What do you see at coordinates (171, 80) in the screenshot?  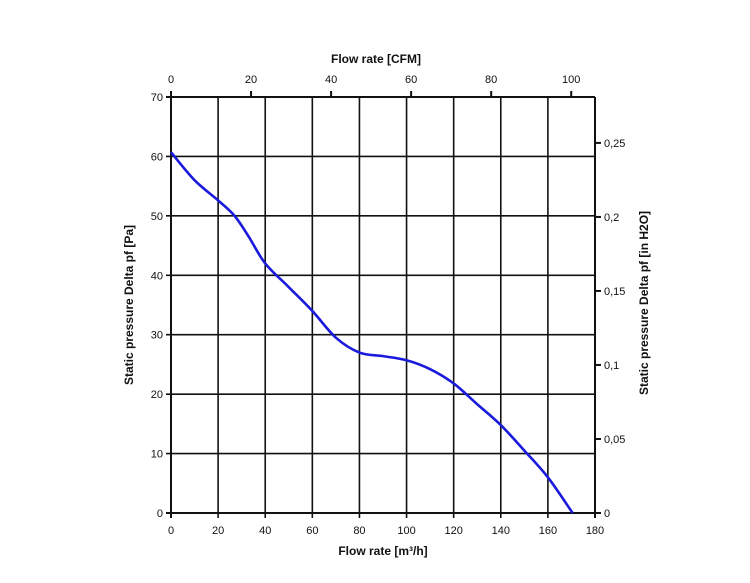 I see `x2-tick-label: 0` at bounding box center [171, 80].